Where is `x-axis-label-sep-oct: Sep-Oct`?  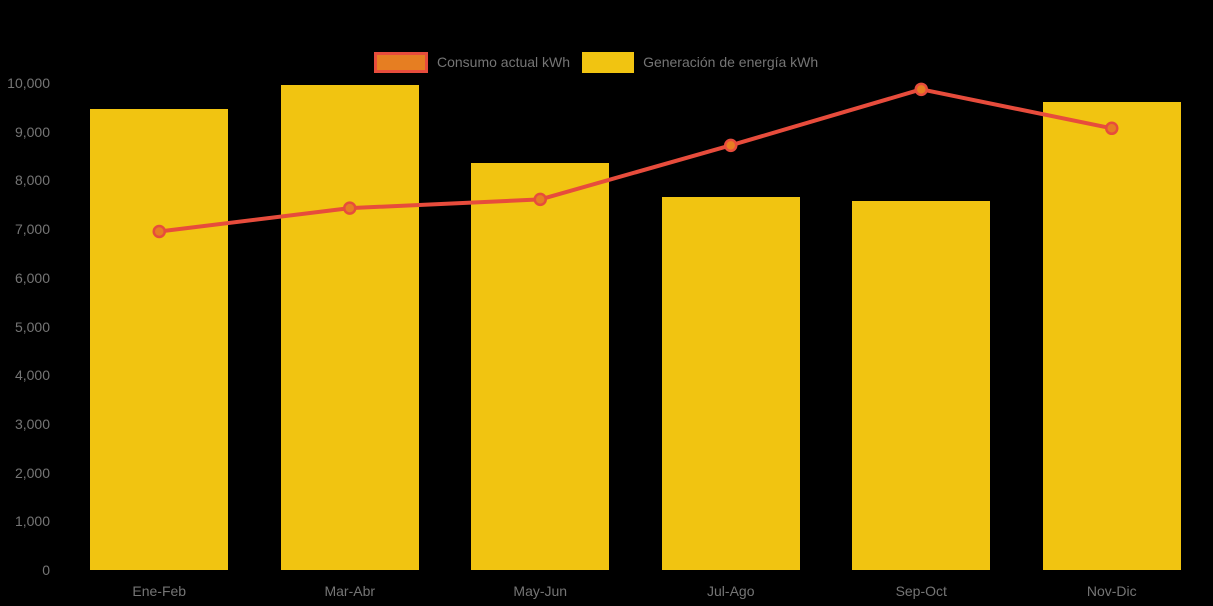
x-axis-label-sep-oct: Sep-Oct is located at coordinates (921, 591).